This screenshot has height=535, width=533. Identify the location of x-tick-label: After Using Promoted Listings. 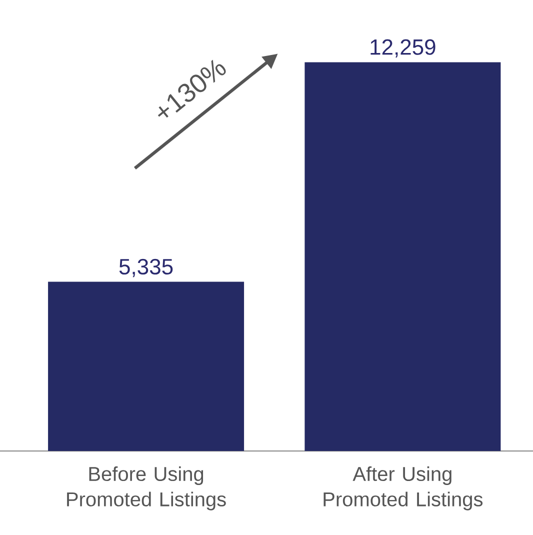
(403, 488).